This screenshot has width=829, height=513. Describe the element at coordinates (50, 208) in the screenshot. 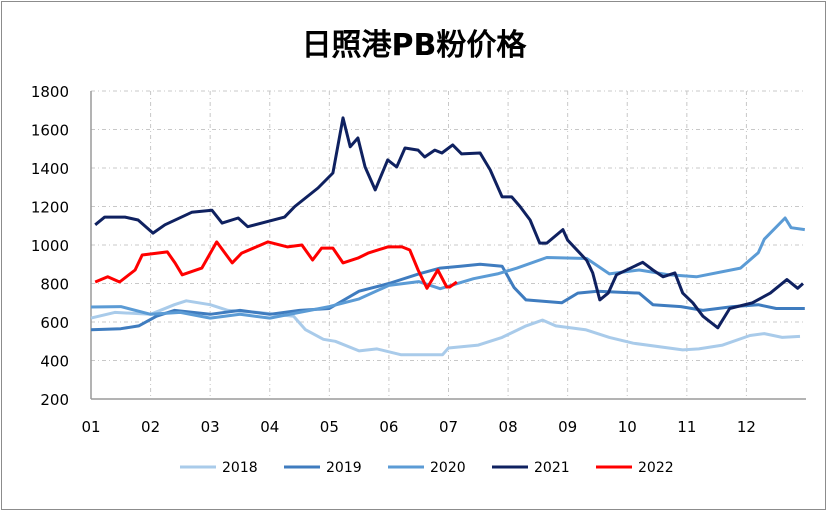

I see `y-tick-label: 1200` at that location.